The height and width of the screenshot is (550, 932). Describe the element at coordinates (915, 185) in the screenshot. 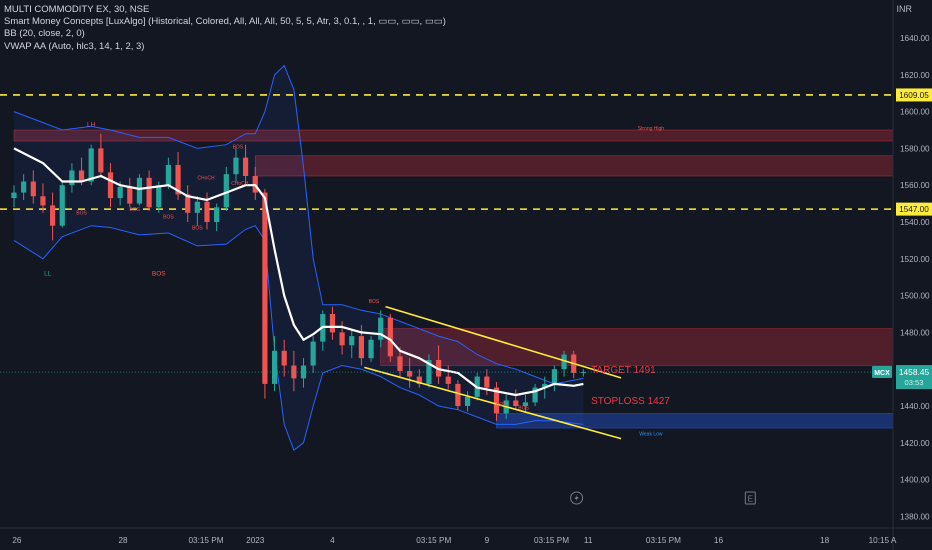

I see `y-tick-label: 1560.00` at that location.